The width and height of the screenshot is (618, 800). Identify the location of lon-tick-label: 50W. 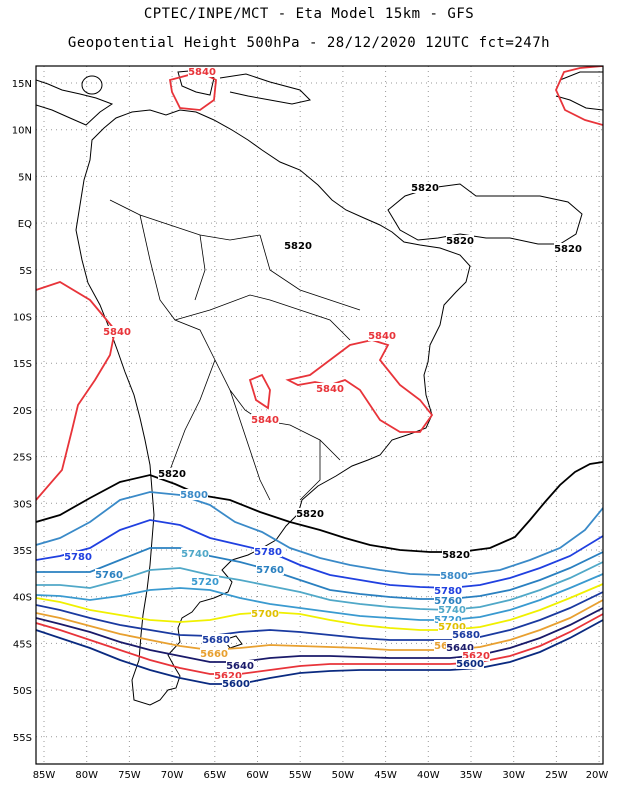
(343, 775).